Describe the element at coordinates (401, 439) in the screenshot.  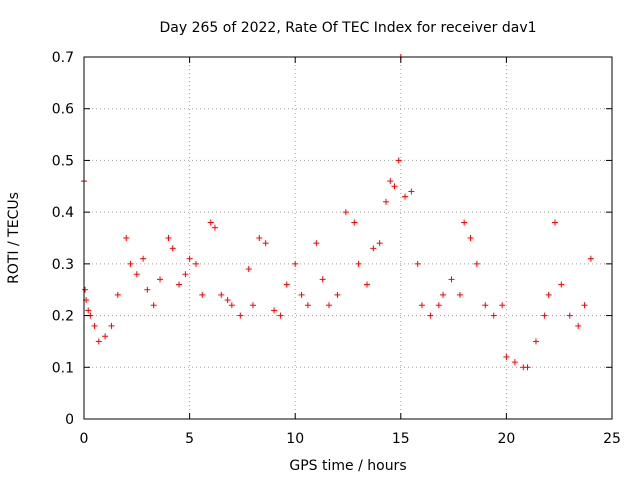
I see `x-tick-label: 15` at that location.